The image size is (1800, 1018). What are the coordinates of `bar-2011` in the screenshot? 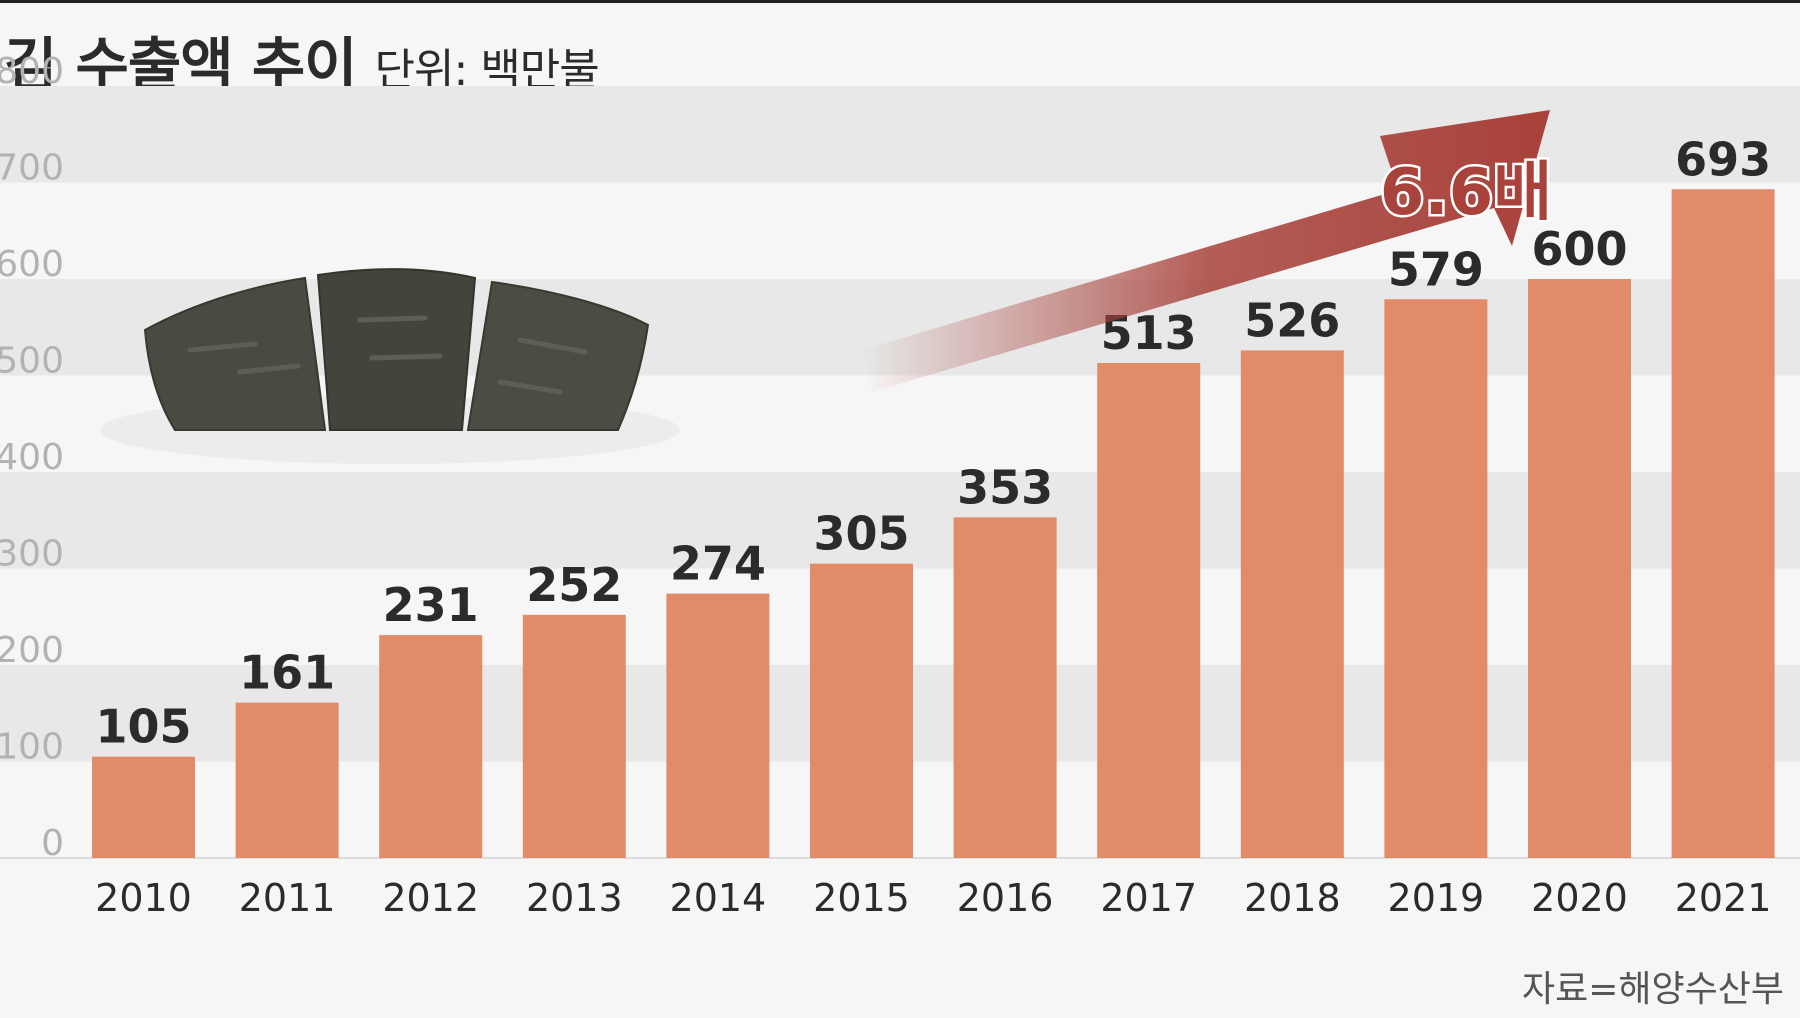 It's located at (287, 780).